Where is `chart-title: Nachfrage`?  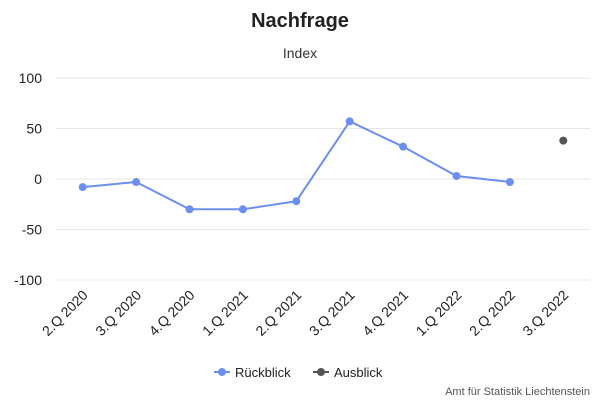 chart-title: Nachfrage is located at coordinates (300, 21).